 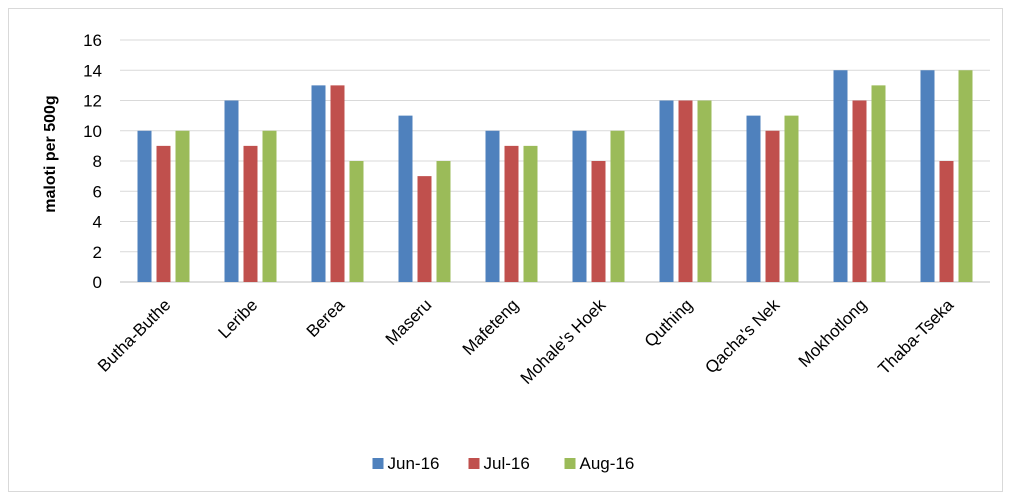 I want to click on x-tick-label: Mafeteng, so click(x=491, y=327).